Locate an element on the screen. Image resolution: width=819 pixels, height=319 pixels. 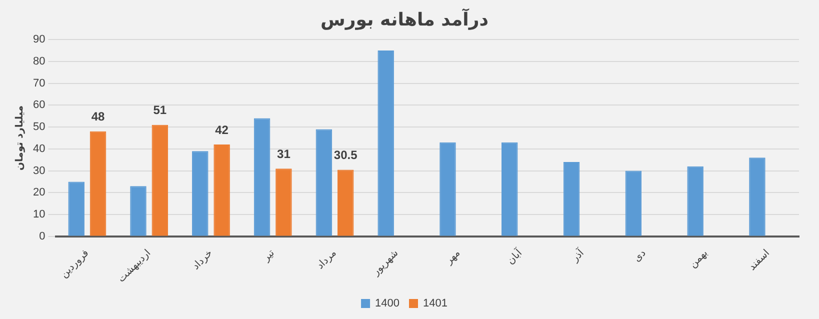
y-tick-label: 80 is located at coordinates (39, 61).